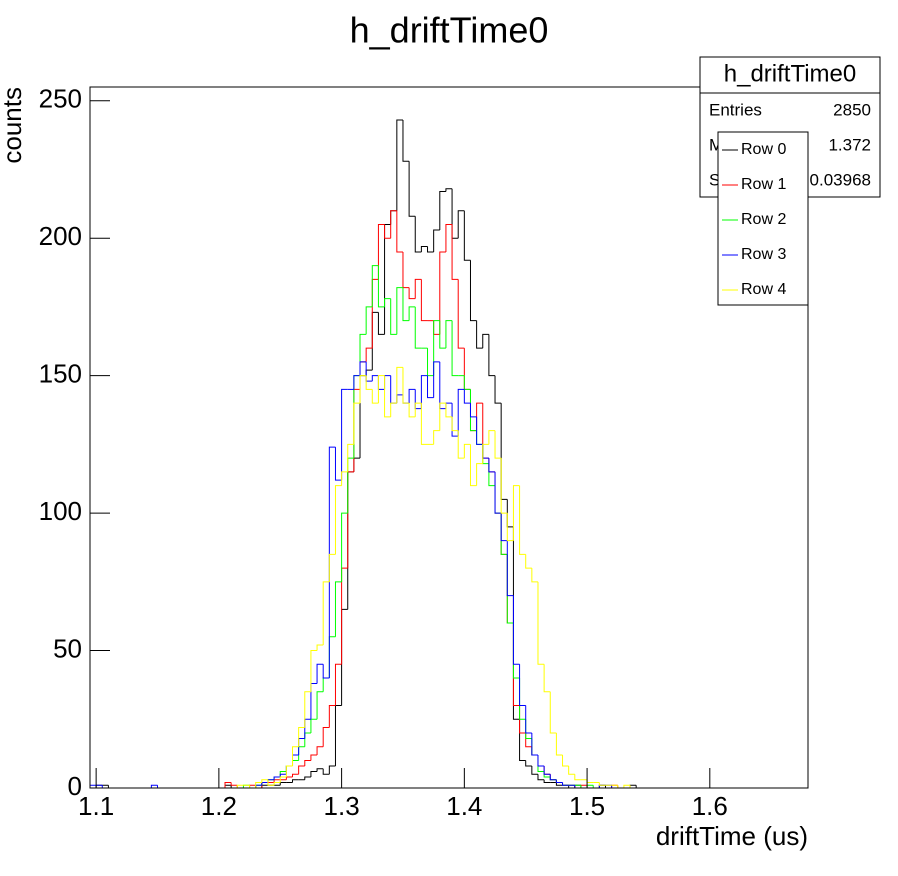 Image resolution: width=898 pixels, height=876 pixels. What do you see at coordinates (710, 806) in the screenshot?
I see `x-tick-label: 1.6` at bounding box center [710, 806].